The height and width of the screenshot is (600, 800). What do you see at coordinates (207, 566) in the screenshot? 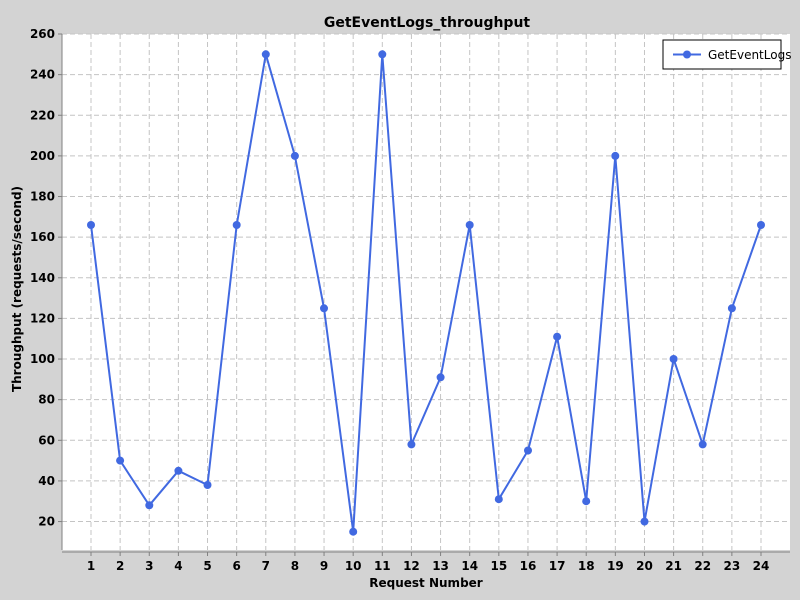
I see `x-tick-label: 5` at bounding box center [207, 566].